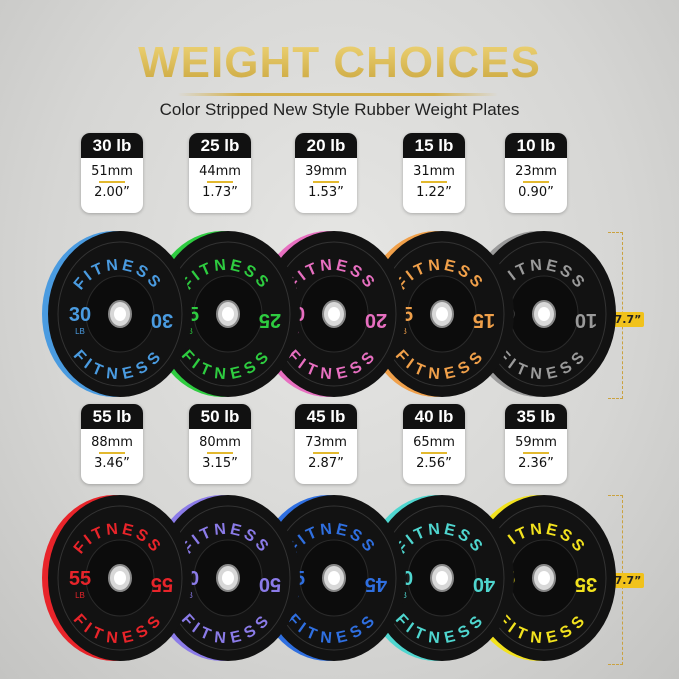 Image resolution: width=679 pixels, height=679 pixels. Describe the element at coordinates (586, 584) in the screenshot. I see `plate-number-inverted: 35` at that location.